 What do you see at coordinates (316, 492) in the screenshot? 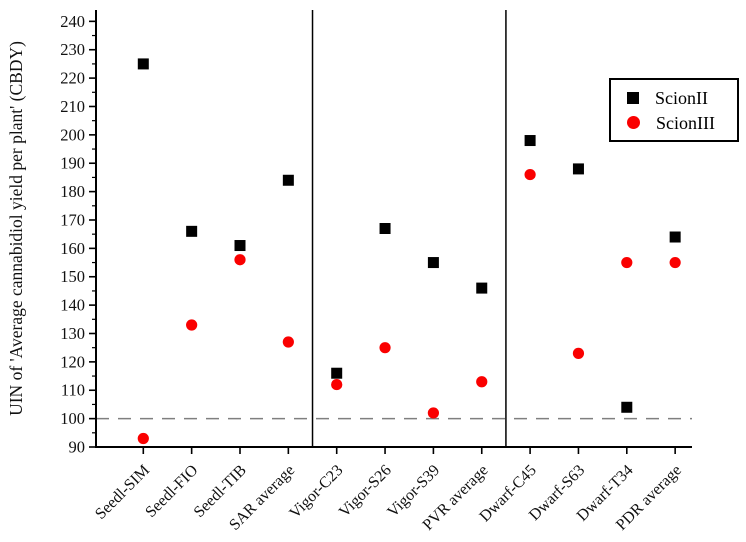
I see `x-category-label: Vigor-C23` at bounding box center [316, 492].